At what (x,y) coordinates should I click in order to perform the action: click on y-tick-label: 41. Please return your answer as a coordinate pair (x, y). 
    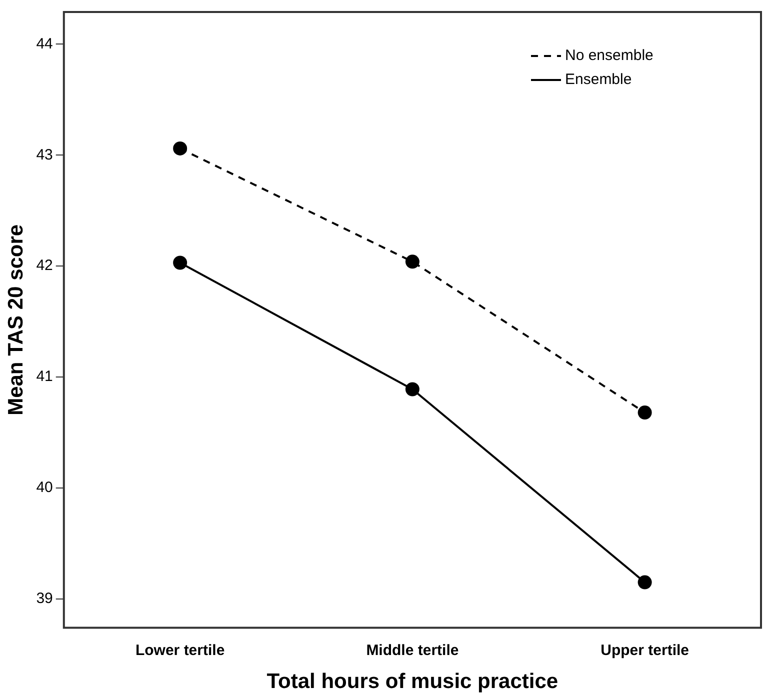
    Looking at the image, I should click on (44, 377).